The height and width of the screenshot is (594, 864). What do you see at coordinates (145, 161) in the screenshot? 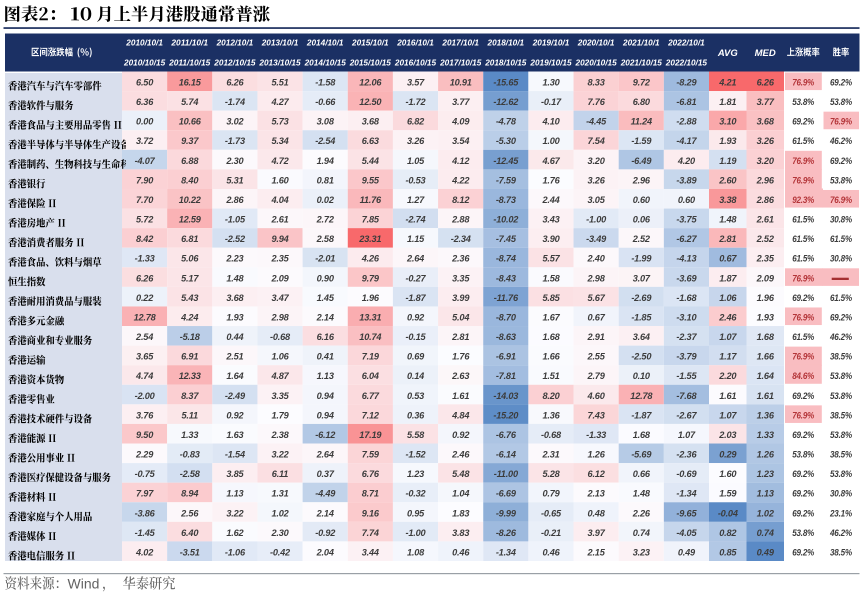
I see `svg-text: -4.07` at bounding box center [145, 161].